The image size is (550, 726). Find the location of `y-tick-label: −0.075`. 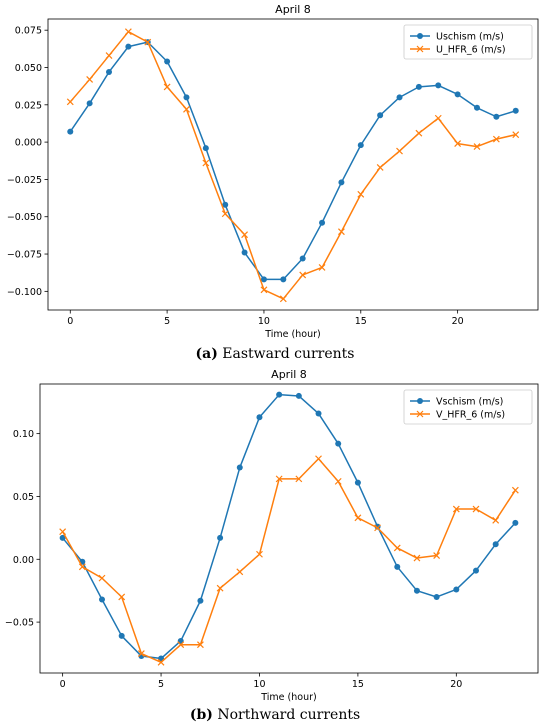

y-tick-label: −0.075 is located at coordinates (24, 255).